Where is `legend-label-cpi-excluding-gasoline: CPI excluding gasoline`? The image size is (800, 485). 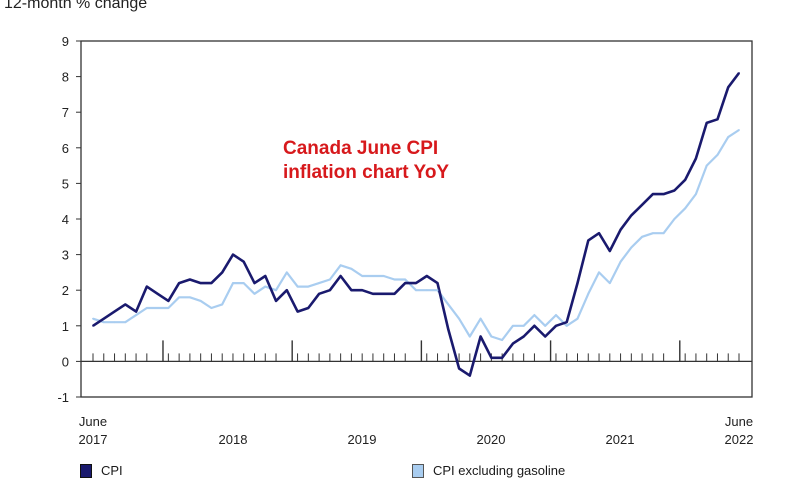
legend-label-cpi-excluding-gasoline: CPI excluding gasoline is located at coordinates (499, 470).